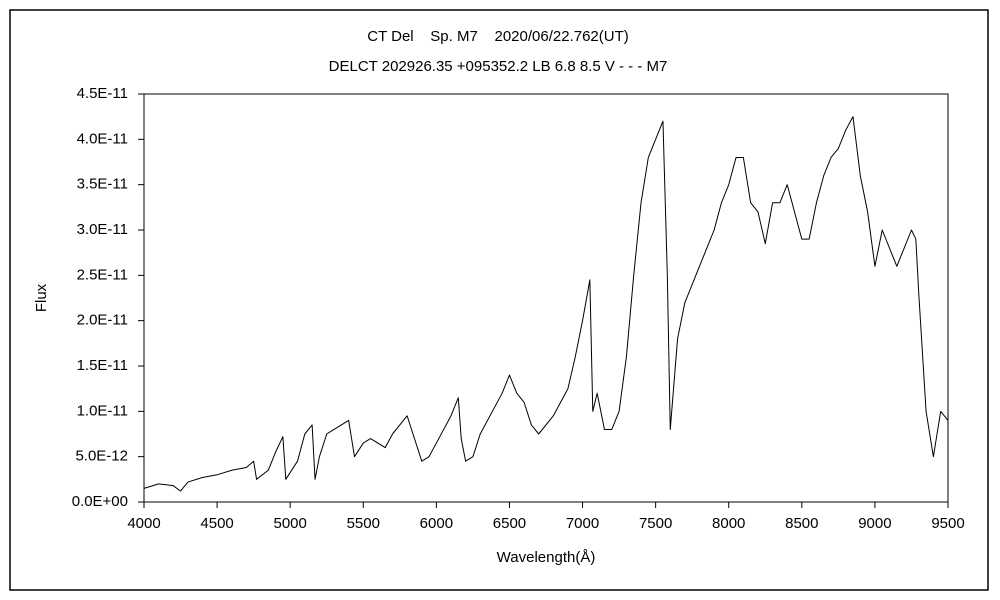 This screenshot has width=1000, height=600. I want to click on x-tick-label: 6500, so click(509, 523).